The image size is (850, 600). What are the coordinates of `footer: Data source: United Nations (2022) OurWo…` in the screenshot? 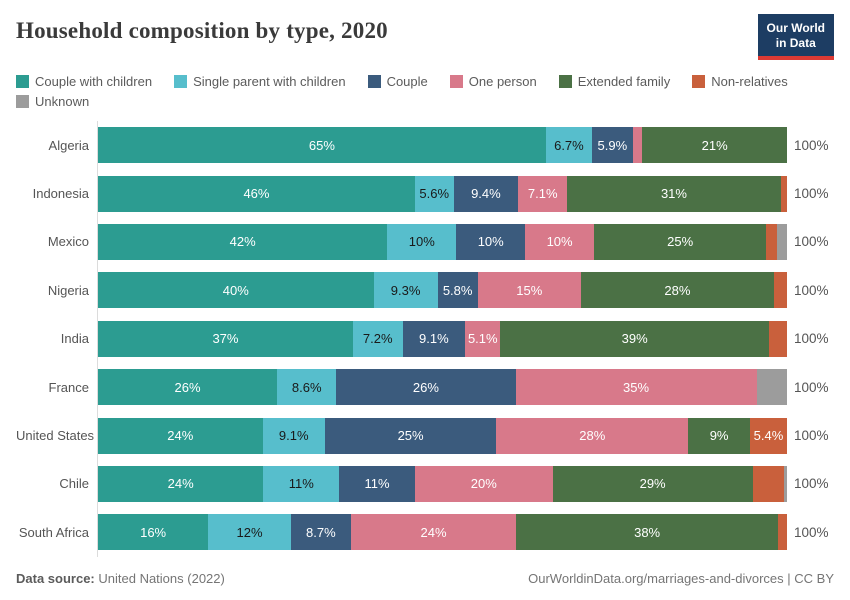 It's located at (425, 578).